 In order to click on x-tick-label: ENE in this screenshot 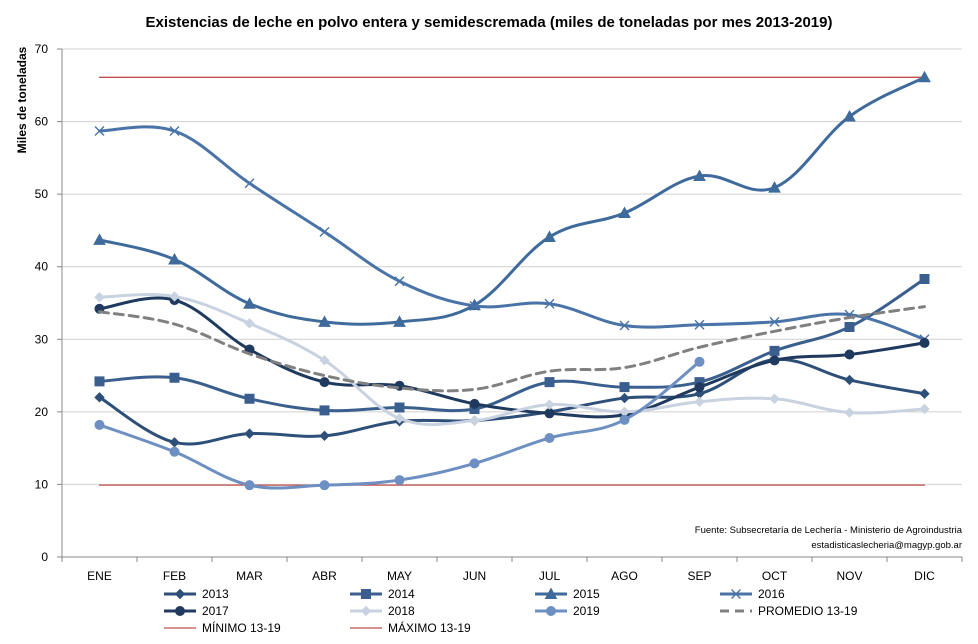, I will do `click(99, 576)`.